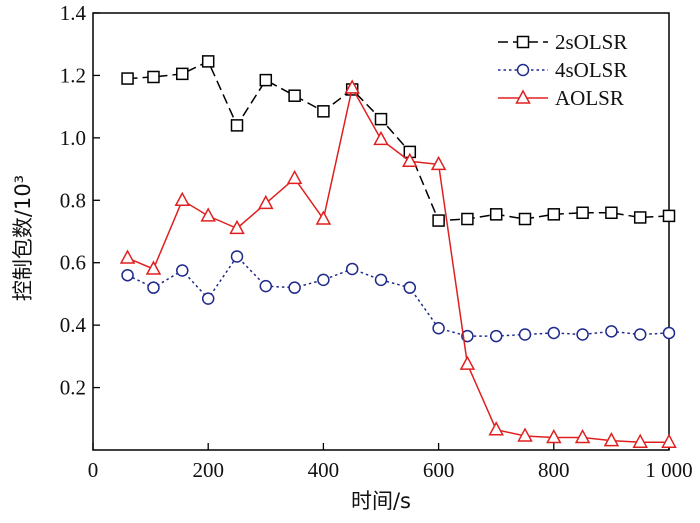 The image size is (700, 523). I want to click on legend-label: 4sOLSR, so click(591, 70).